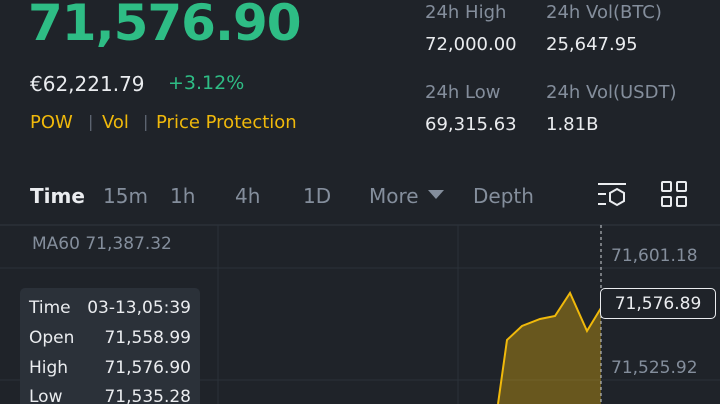 The height and width of the screenshot is (404, 720). What do you see at coordinates (604, 12) in the screenshot?
I see `stat-label: 24h Vol(BTC)` at bounding box center [604, 12].